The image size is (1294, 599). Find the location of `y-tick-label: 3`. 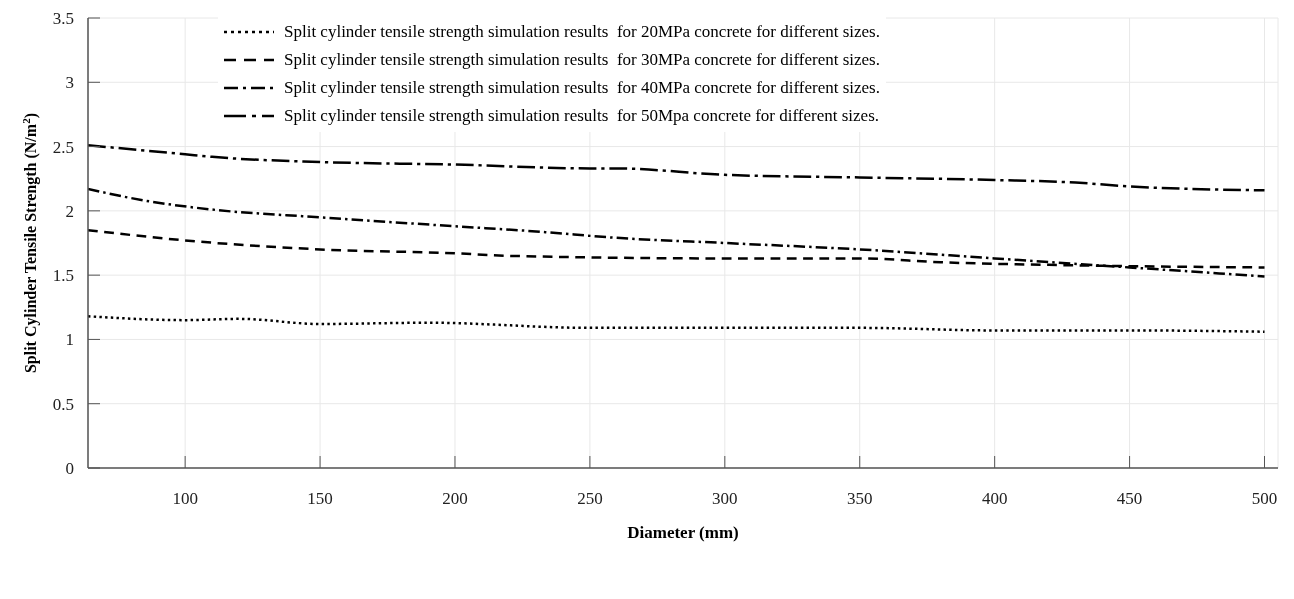

y-tick-label: 3 is located at coordinates (69, 83).